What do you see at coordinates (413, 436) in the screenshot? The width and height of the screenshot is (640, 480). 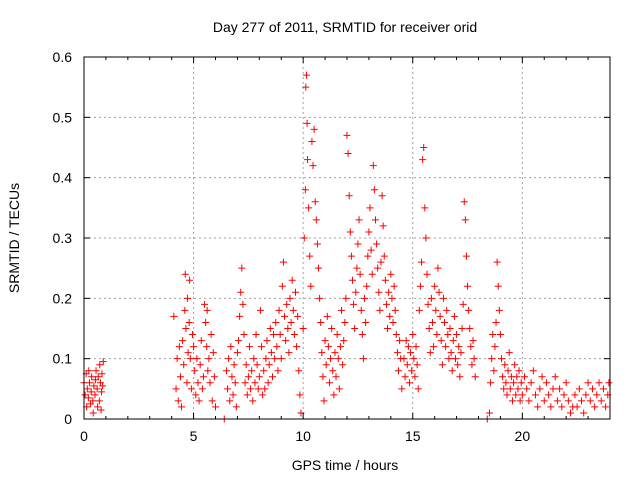 I see `x-tick-label: 15` at bounding box center [413, 436].